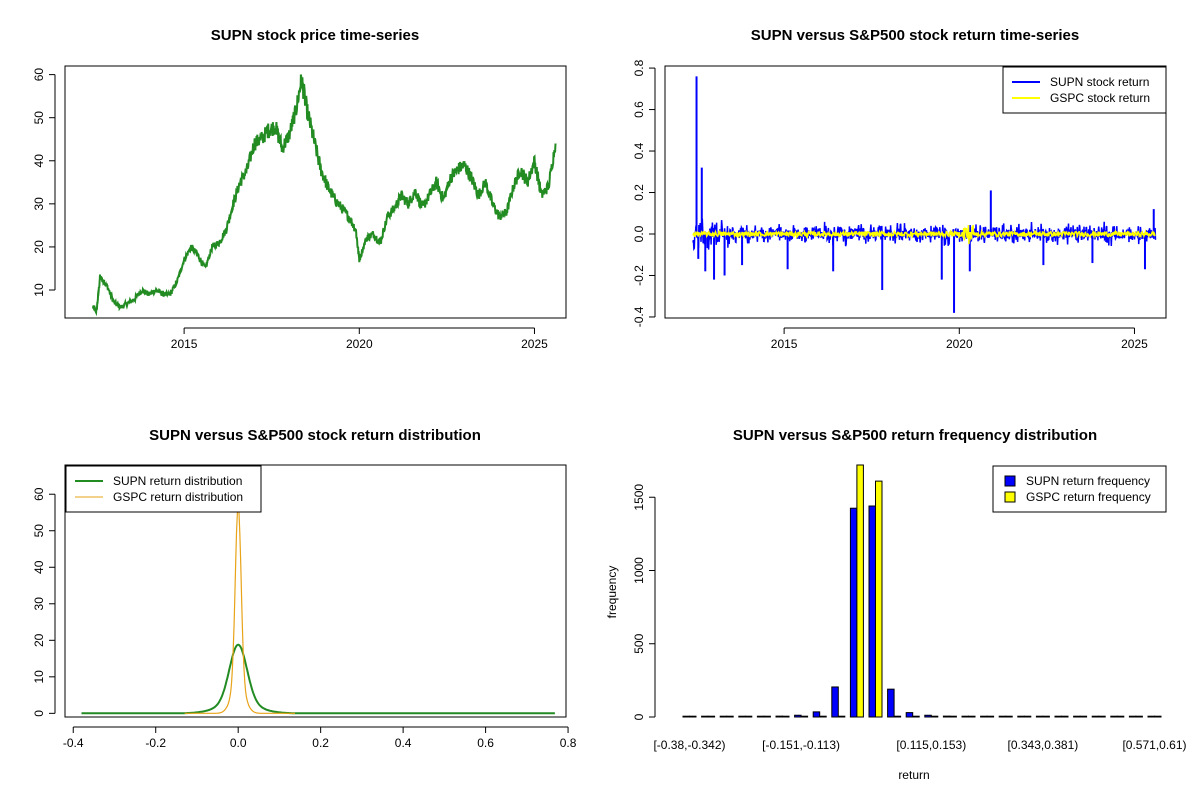 The image size is (1200, 800). What do you see at coordinates (534, 344) in the screenshot?
I see `x-tick-label: 2025` at bounding box center [534, 344].